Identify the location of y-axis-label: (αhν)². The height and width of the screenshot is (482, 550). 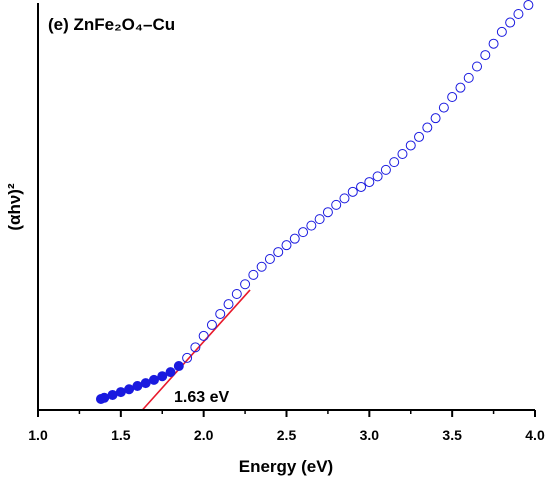
(14, 207).